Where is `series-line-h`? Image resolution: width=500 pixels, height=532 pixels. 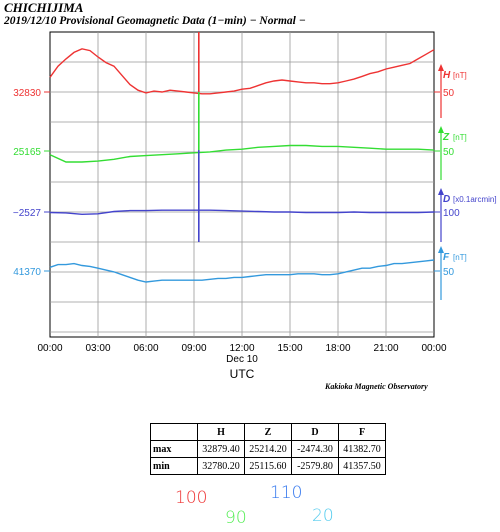 series-line-h is located at coordinates (242, 71).